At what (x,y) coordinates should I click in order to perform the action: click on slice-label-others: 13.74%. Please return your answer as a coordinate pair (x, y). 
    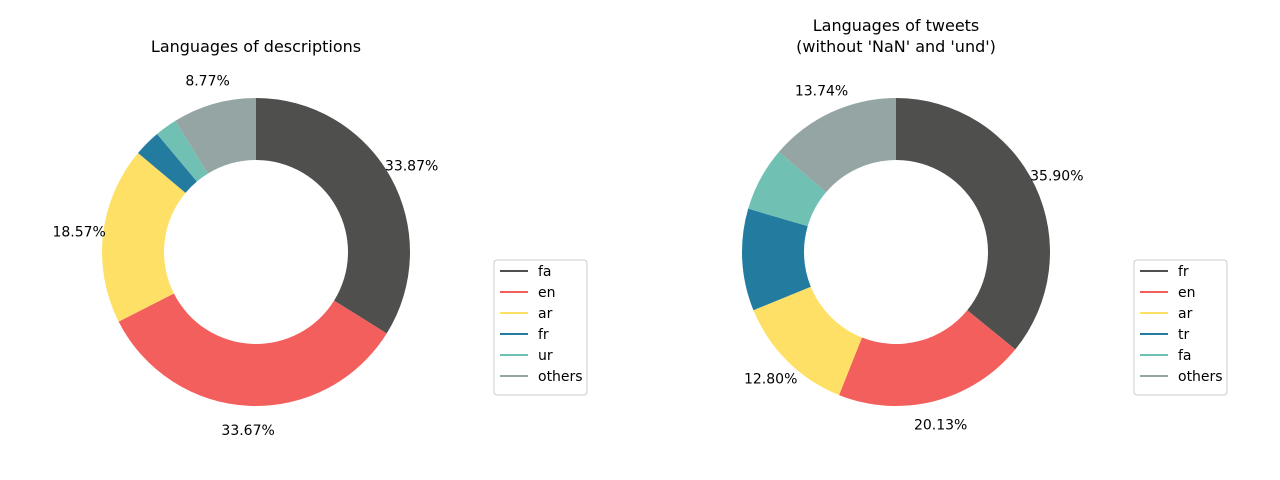
    Looking at the image, I should click on (821, 91).